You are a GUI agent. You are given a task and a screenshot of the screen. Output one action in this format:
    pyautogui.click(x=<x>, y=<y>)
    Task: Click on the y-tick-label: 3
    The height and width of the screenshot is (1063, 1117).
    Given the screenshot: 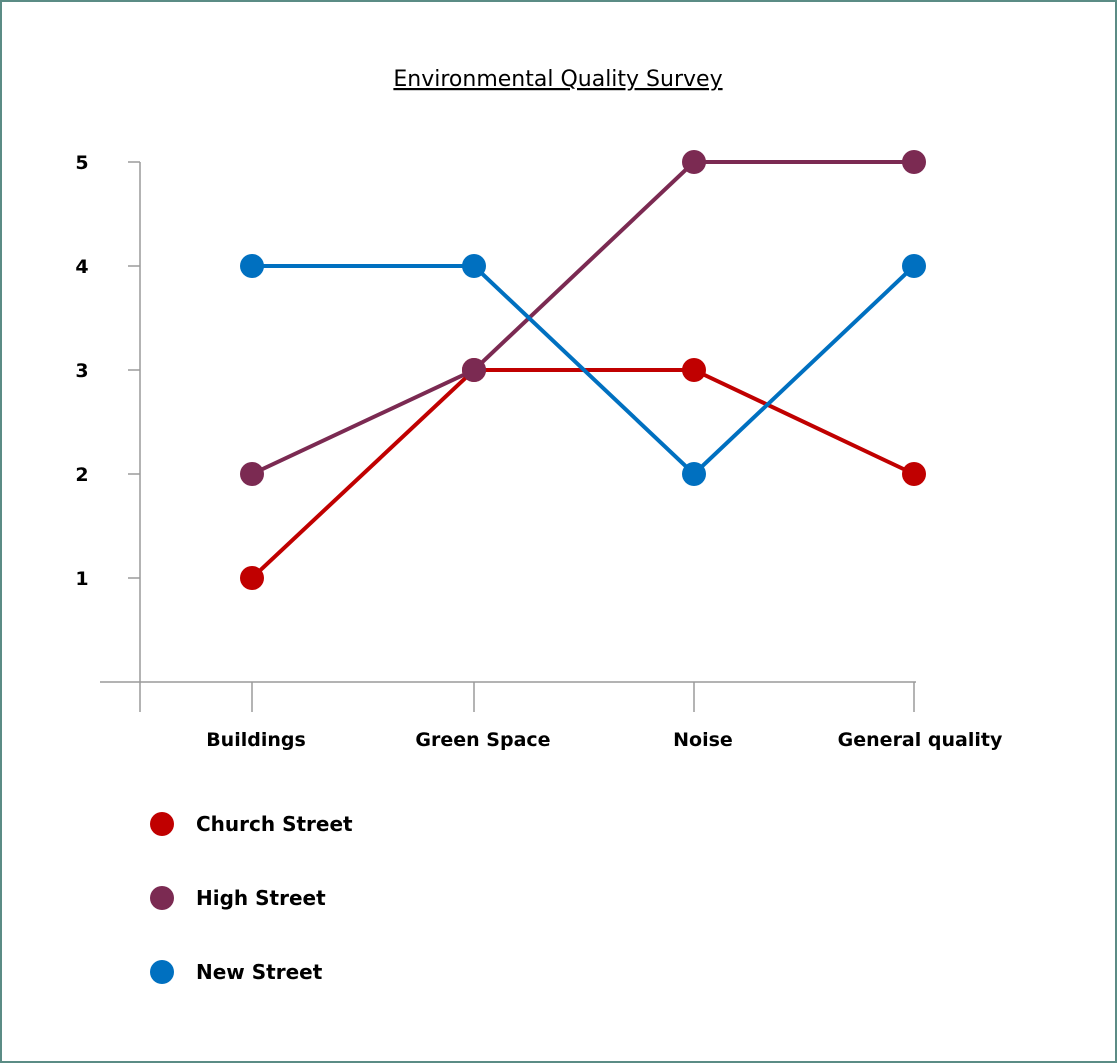 What is the action you would take?
    pyautogui.click(x=81, y=371)
    